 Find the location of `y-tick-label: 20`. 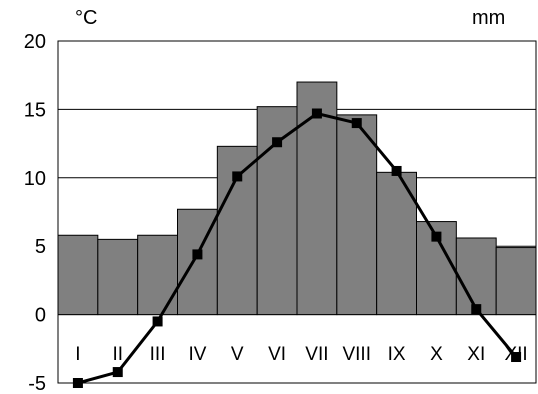

y-tick-label: 20 is located at coordinates (35, 42).